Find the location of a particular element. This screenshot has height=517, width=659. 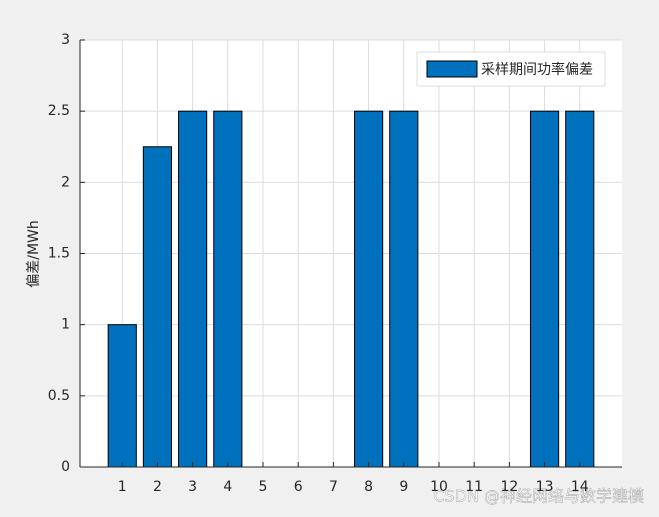

x-tick-label: 3 is located at coordinates (192, 487).